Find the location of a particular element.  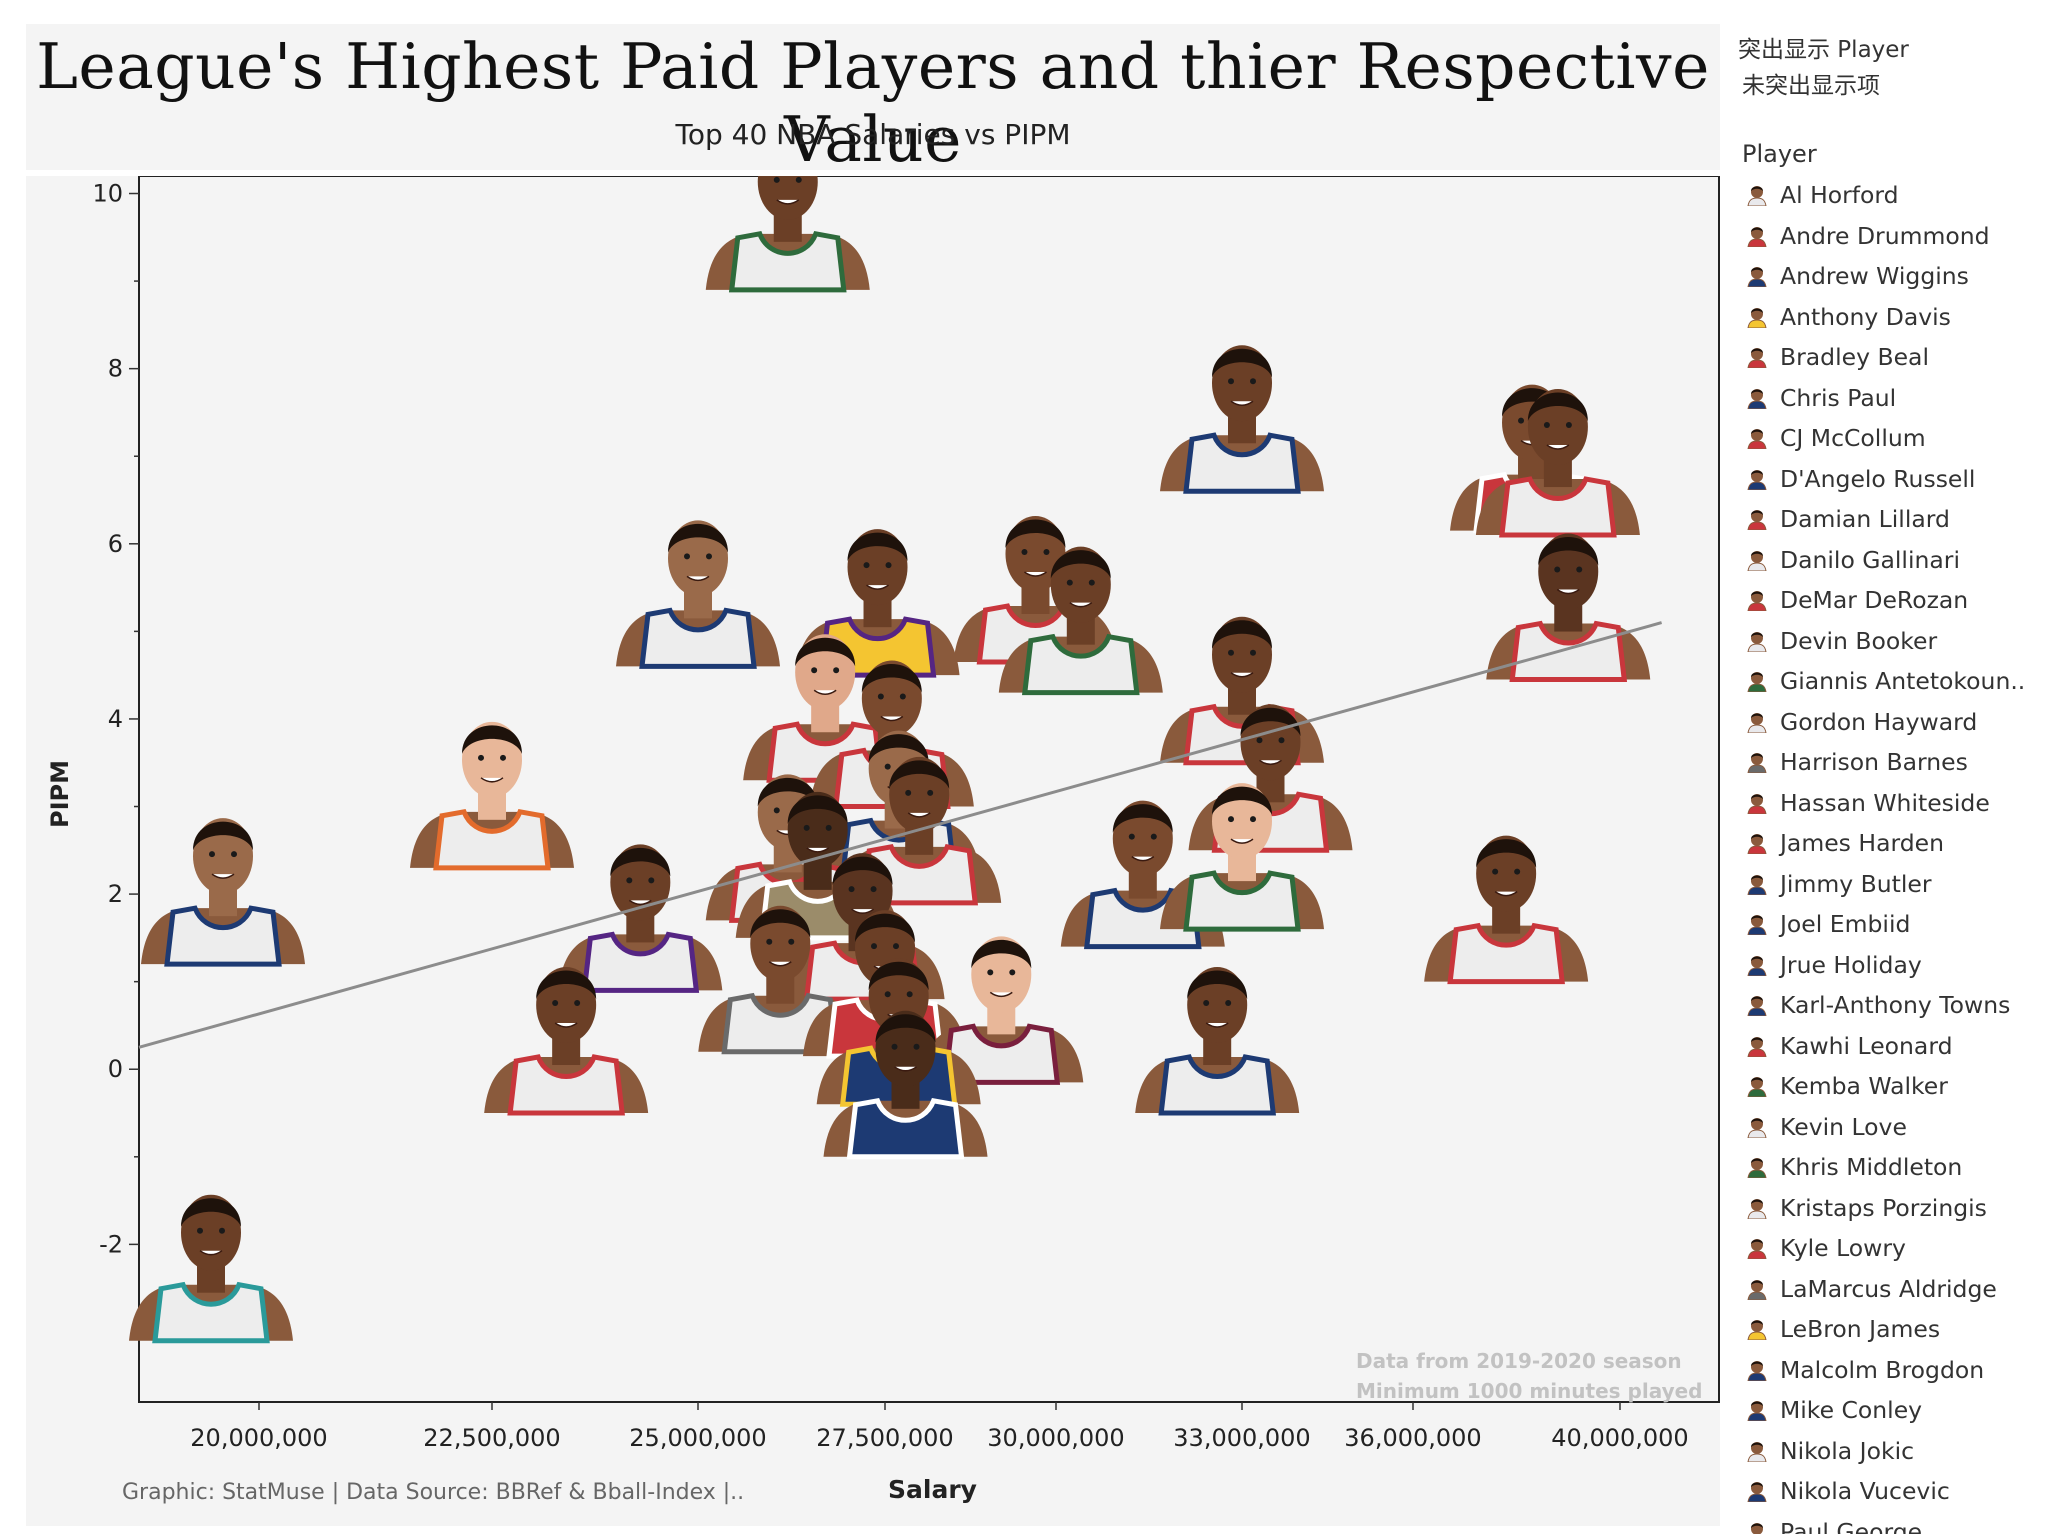

legend-item: Nikola Vucevic is located at coordinates (1885, 1491).